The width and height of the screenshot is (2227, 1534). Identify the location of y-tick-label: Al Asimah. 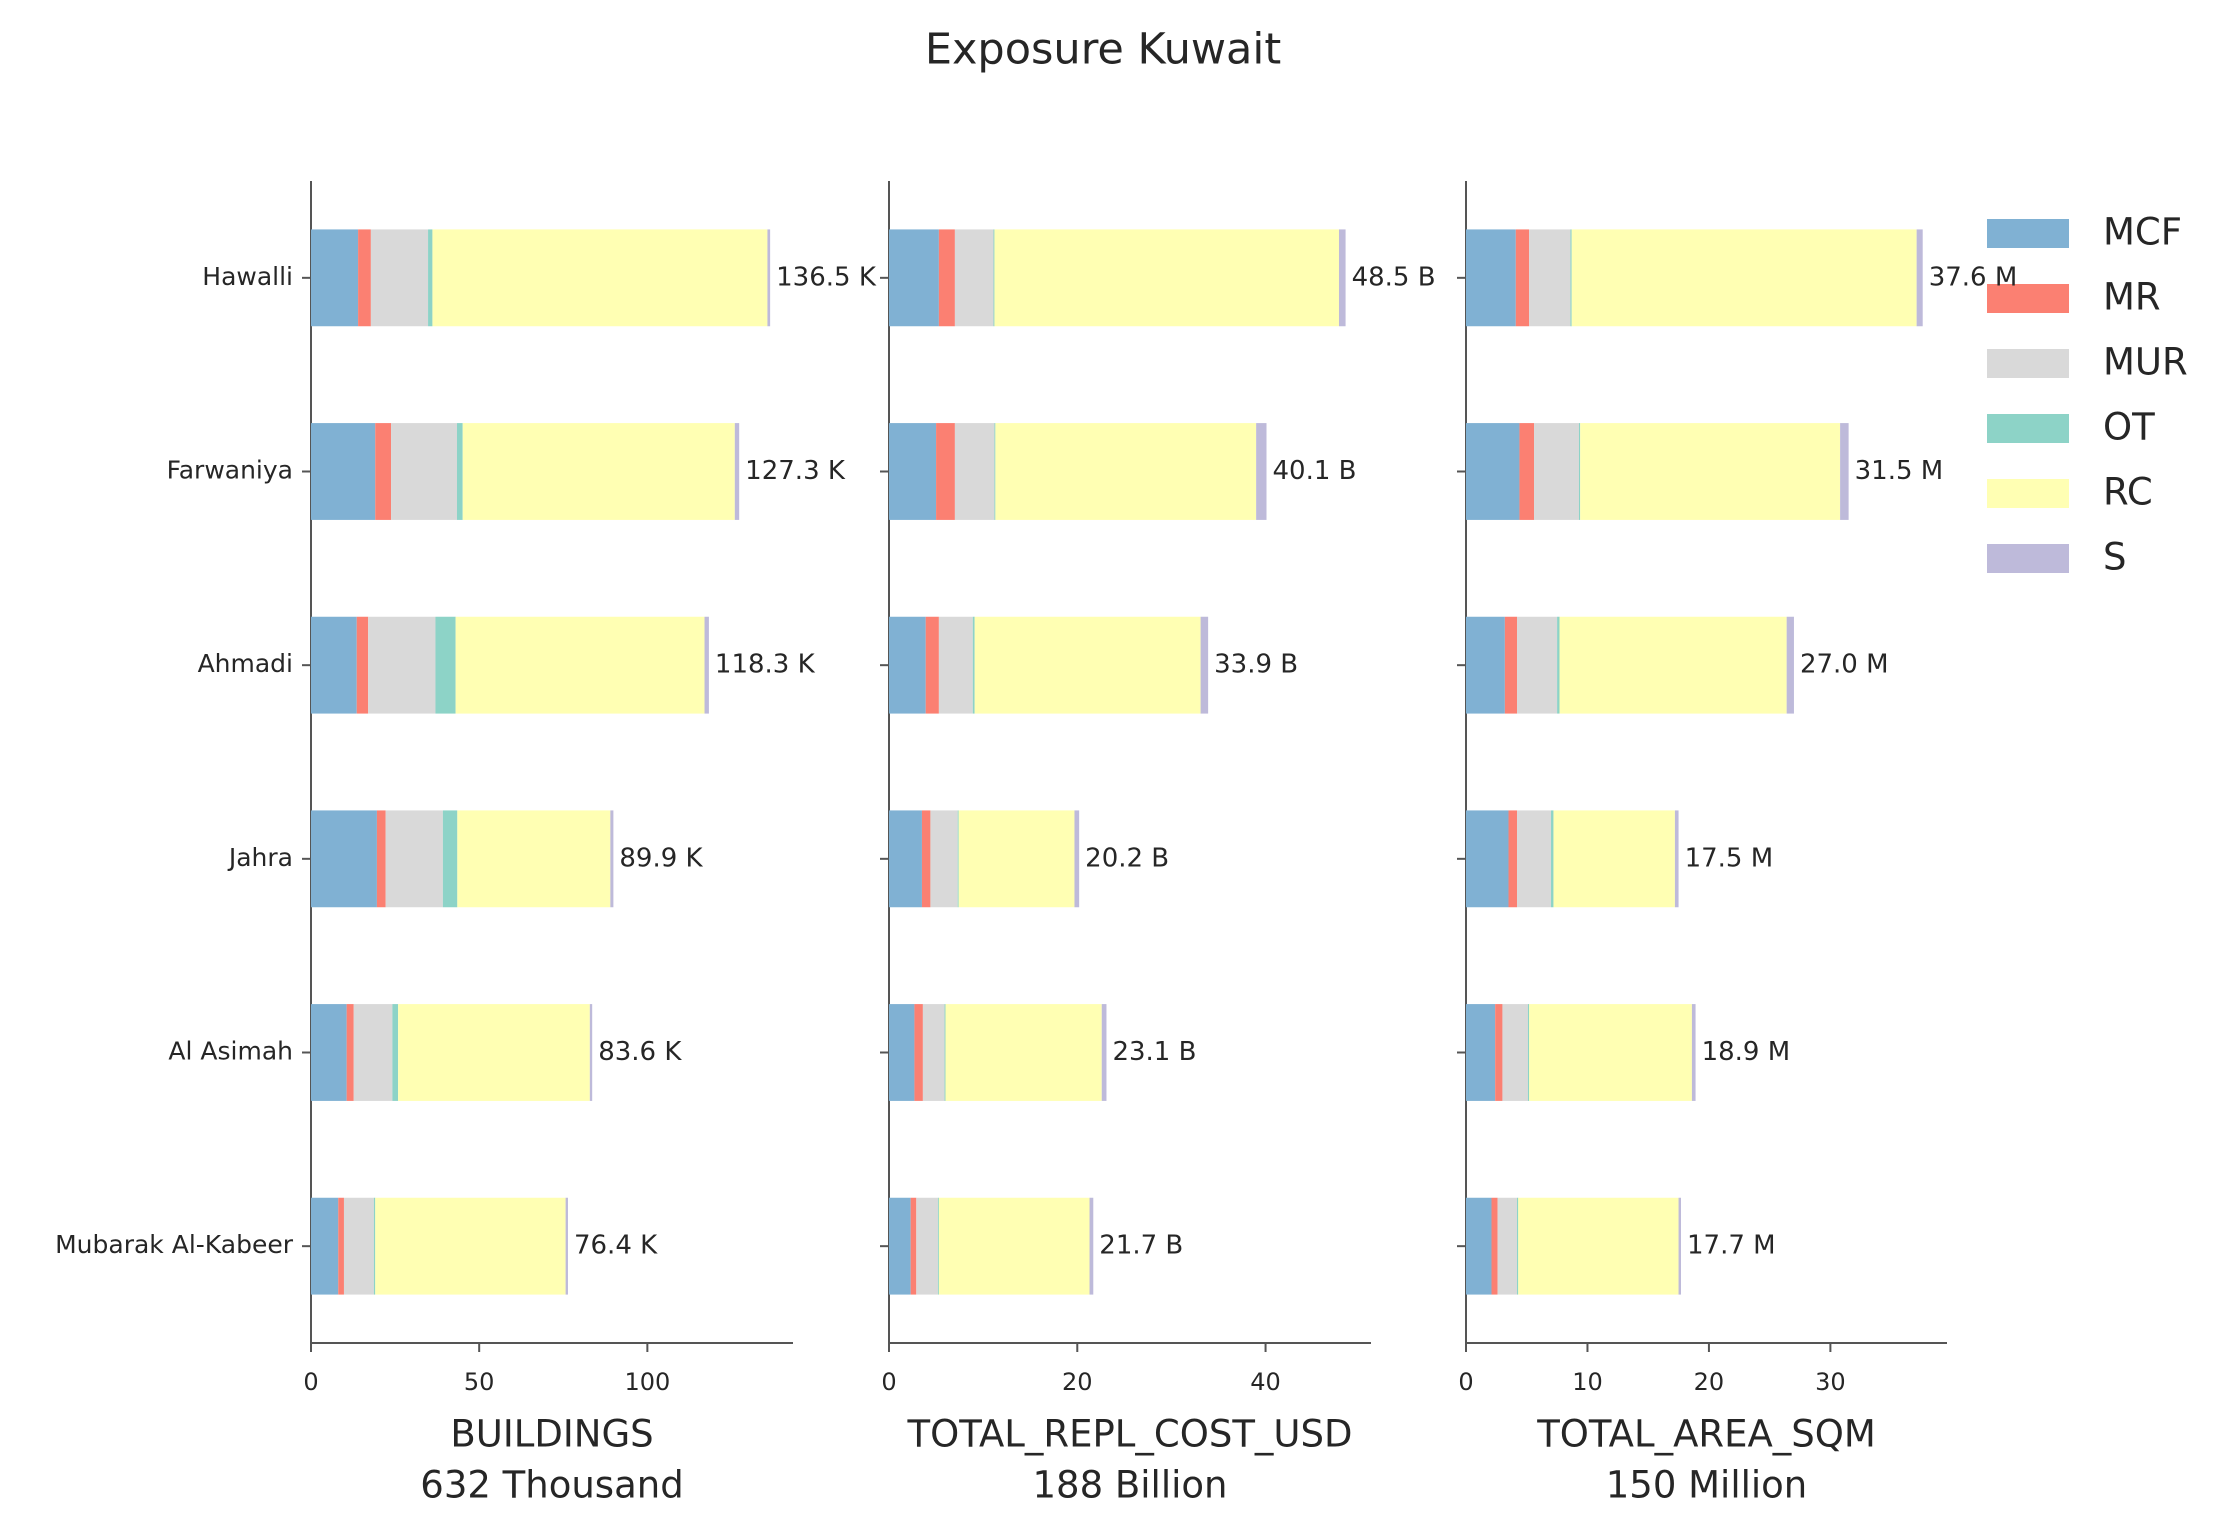
(230, 1051).